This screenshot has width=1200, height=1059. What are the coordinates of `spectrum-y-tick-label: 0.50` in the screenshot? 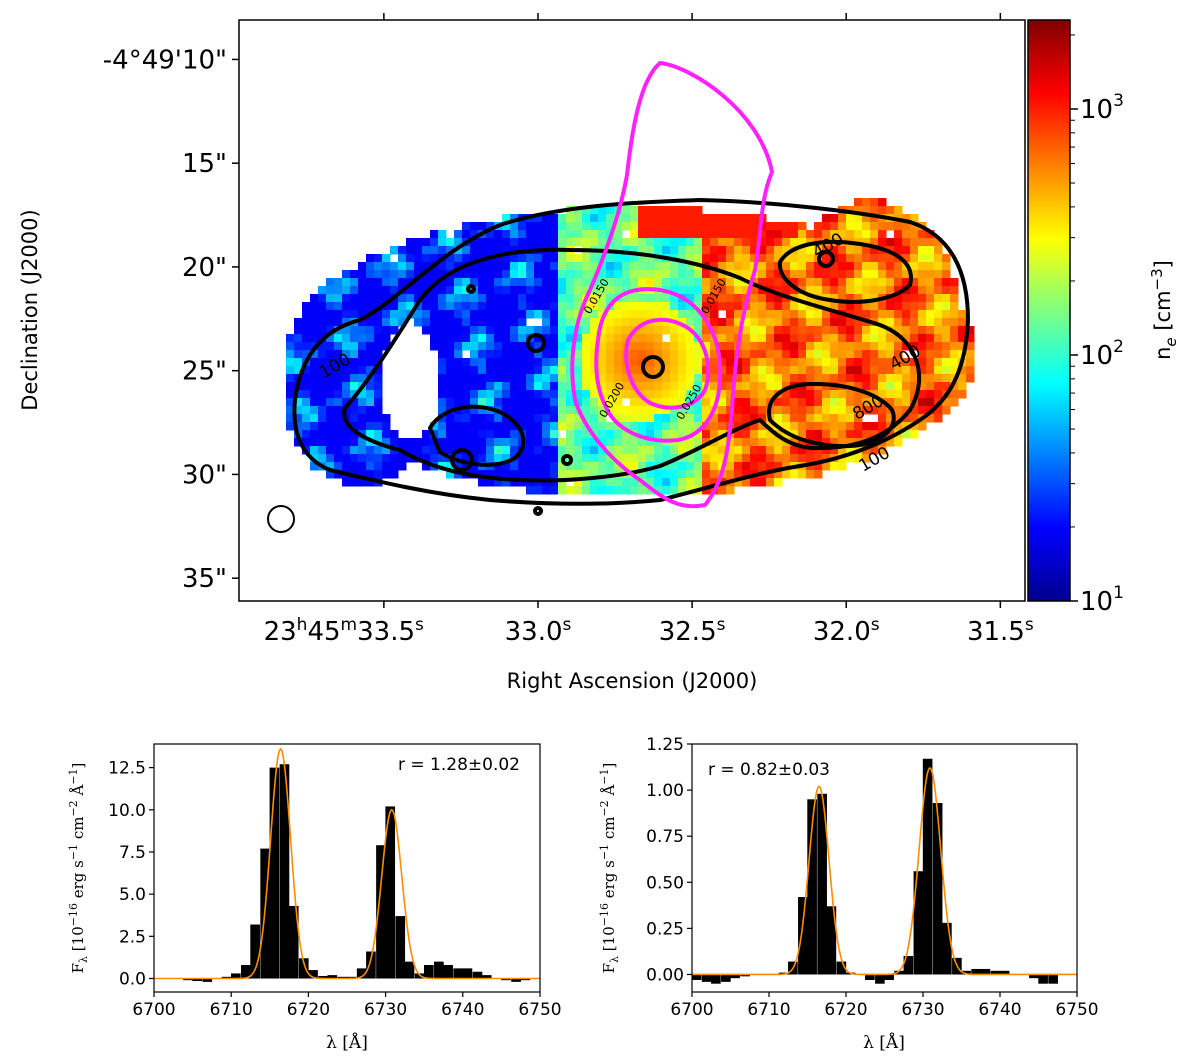 It's located at (665, 883).